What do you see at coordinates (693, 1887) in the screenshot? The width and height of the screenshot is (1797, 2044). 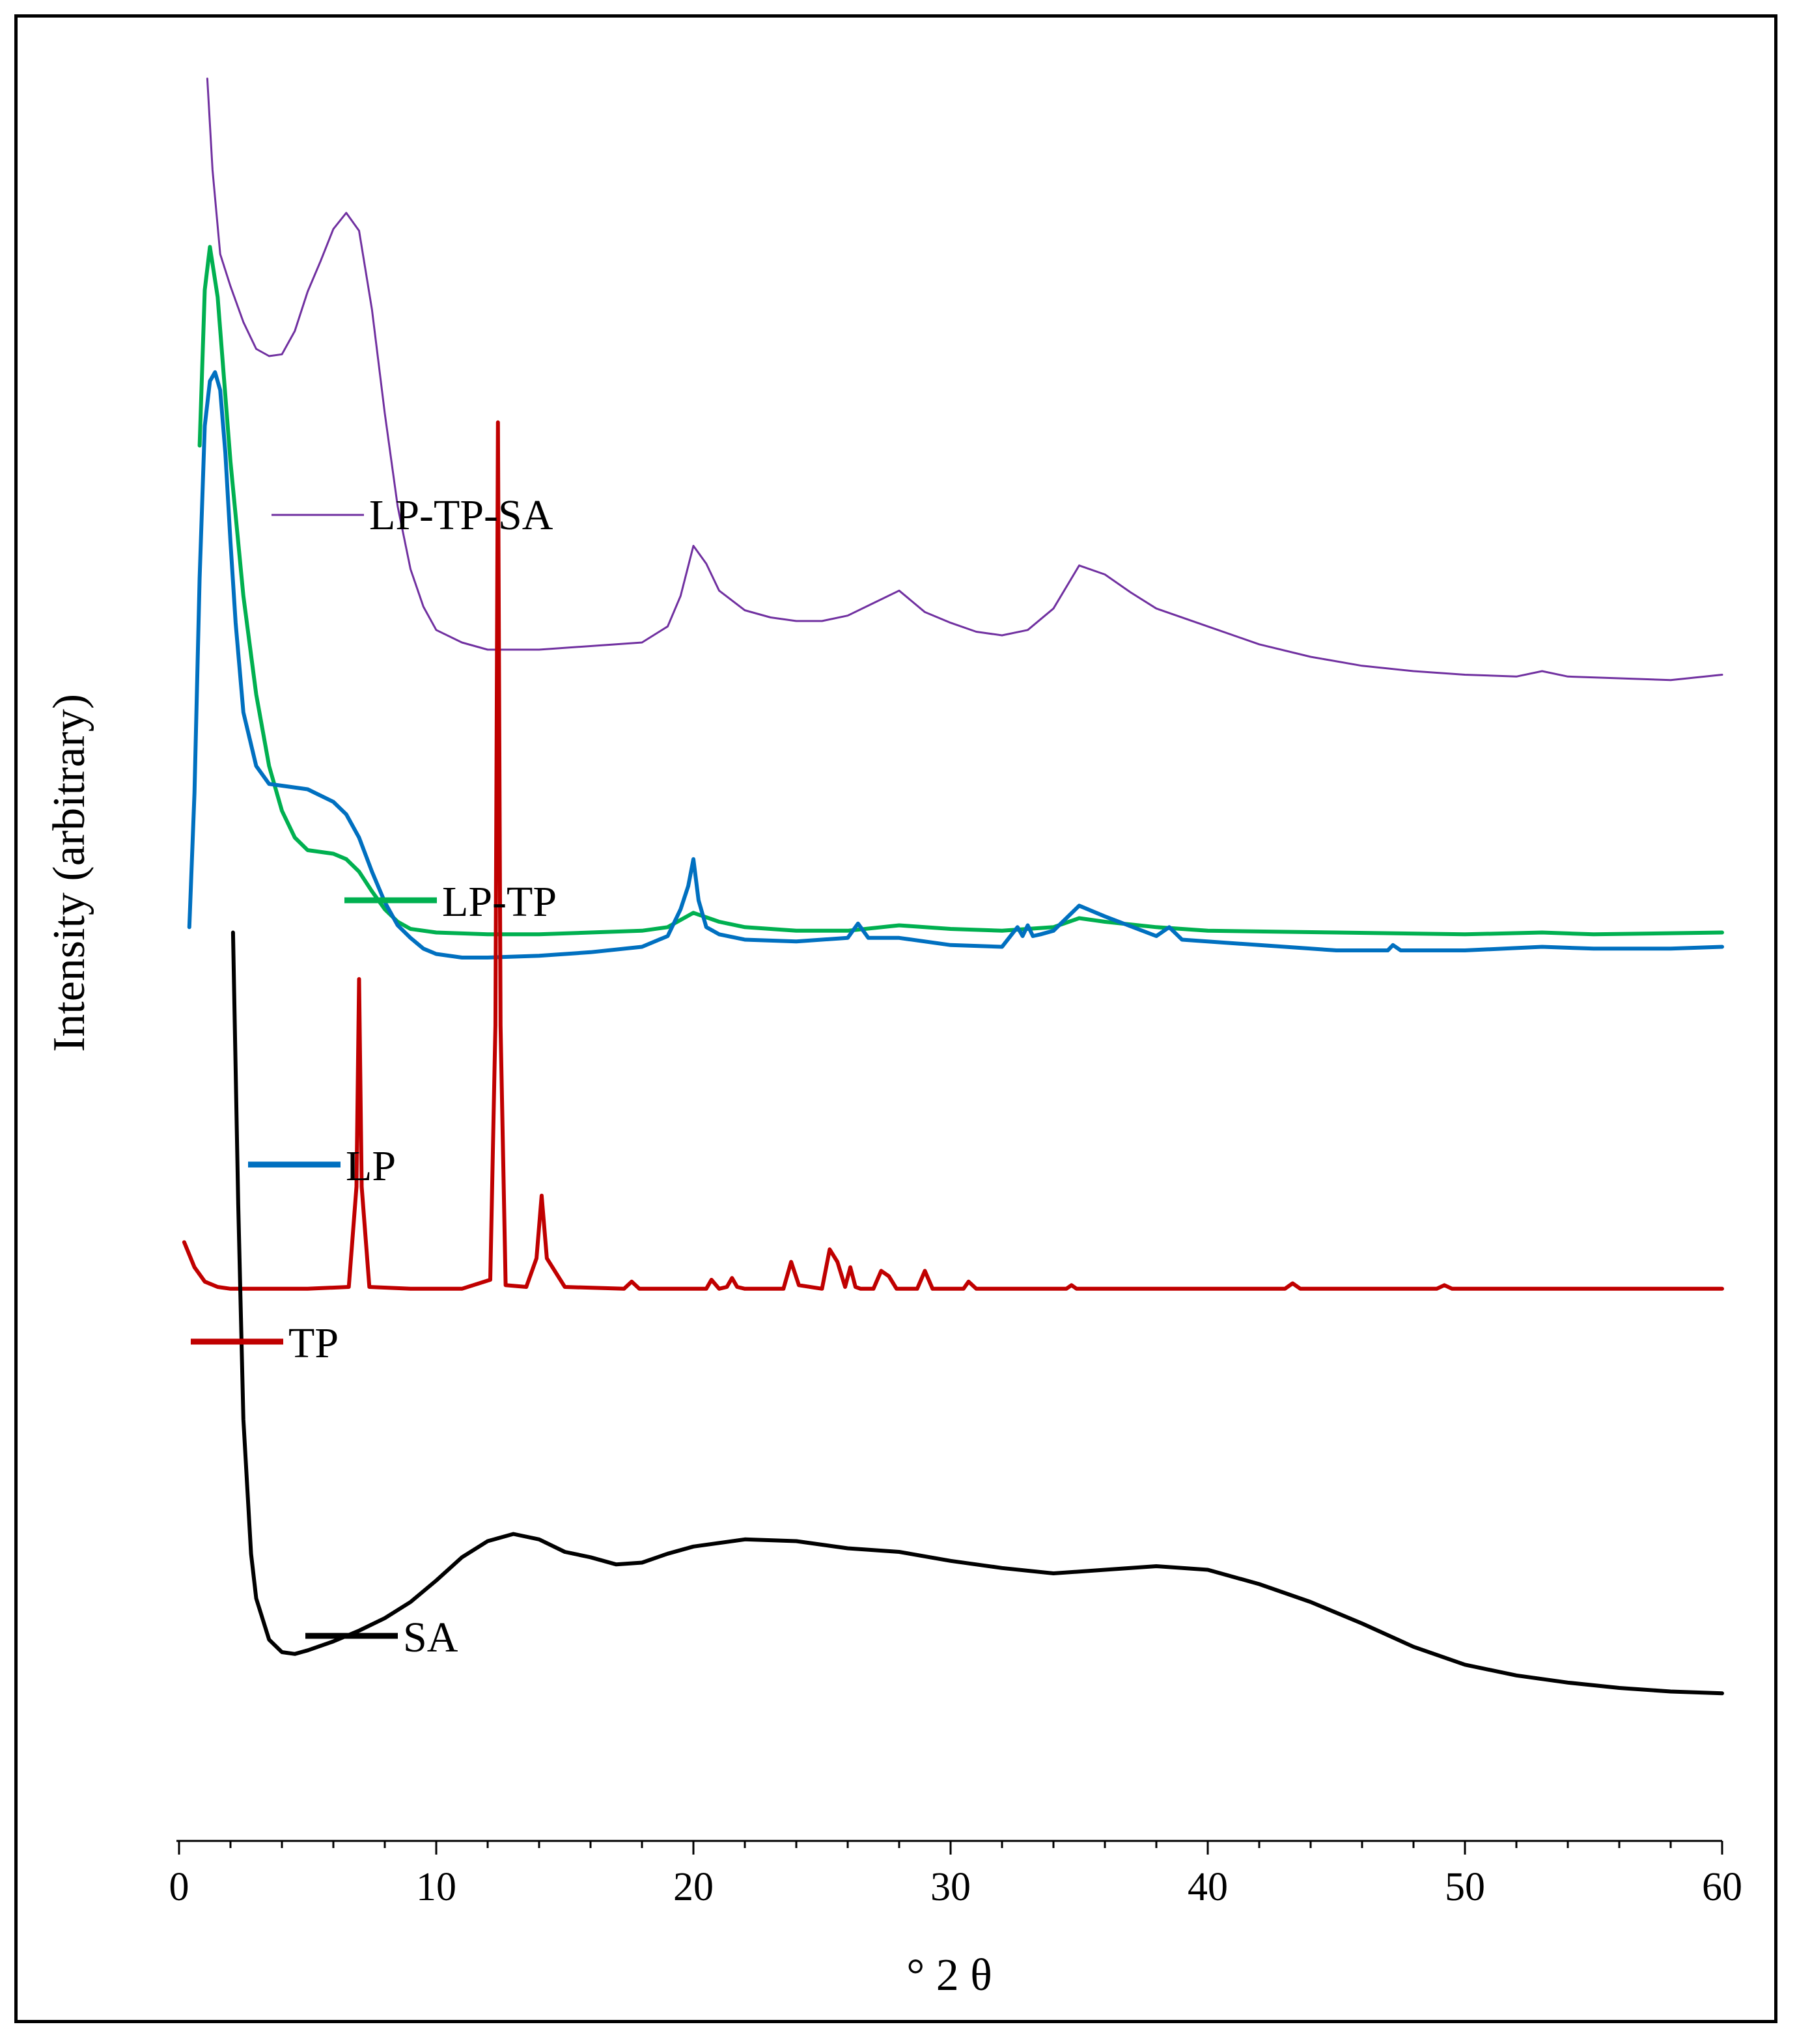 I see `x-tick-label: 20` at bounding box center [693, 1887].